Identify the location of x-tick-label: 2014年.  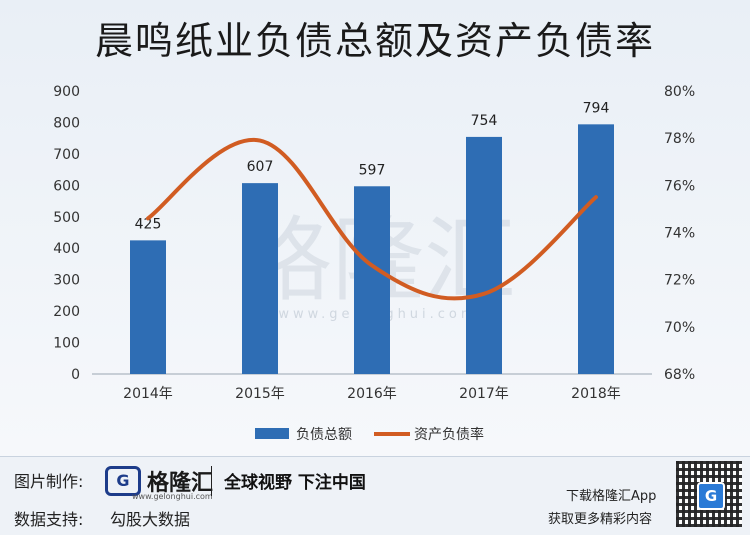
(148, 394).